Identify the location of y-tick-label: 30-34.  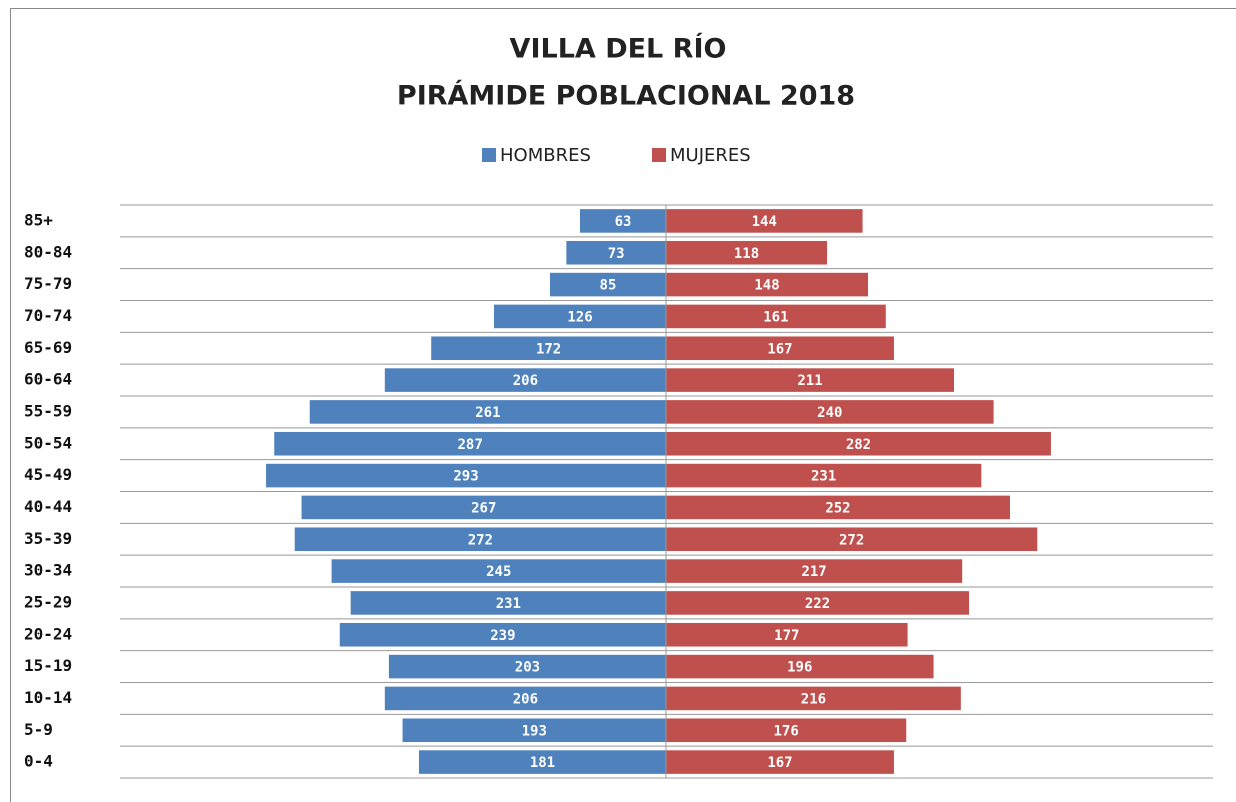
(48, 570).